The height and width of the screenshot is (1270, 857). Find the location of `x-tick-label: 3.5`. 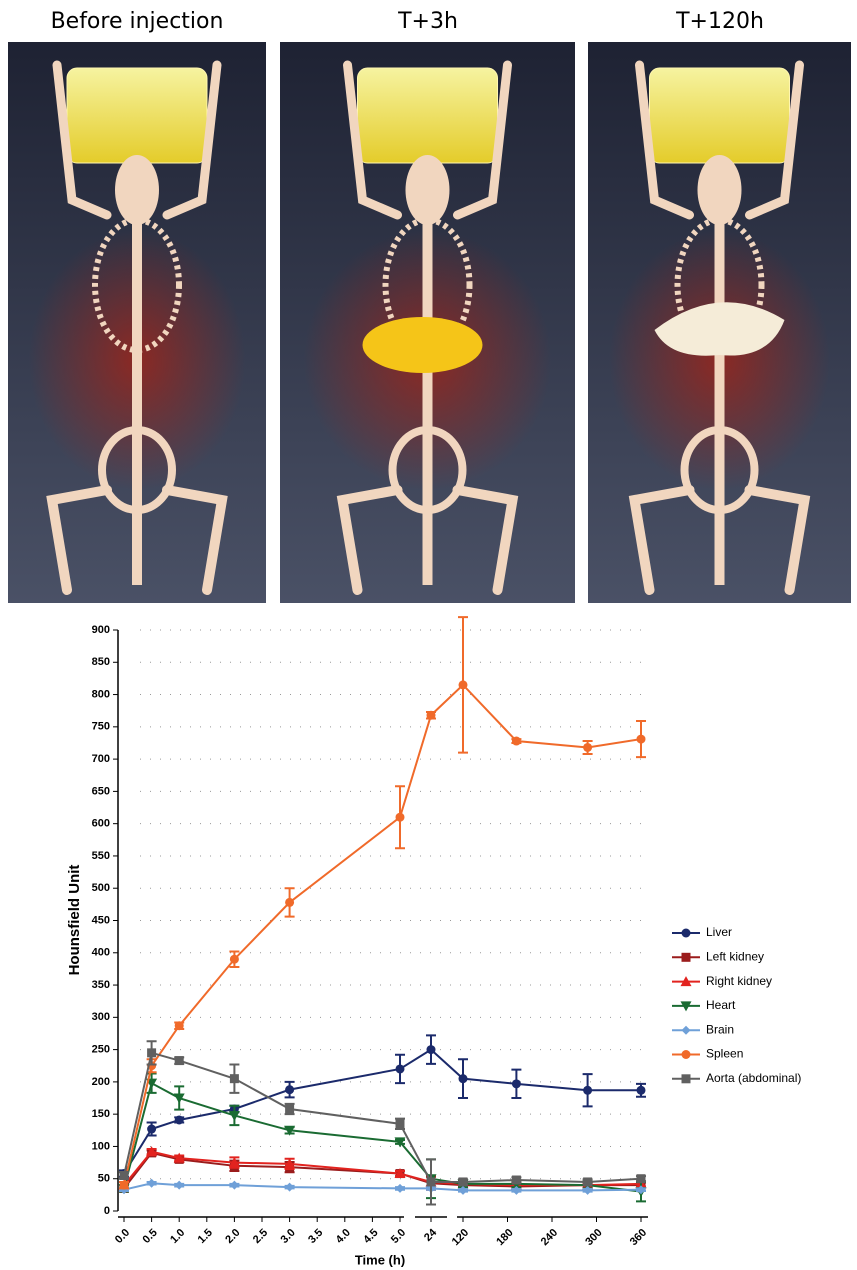

x-tick-label: 3.5 is located at coordinates (315, 1236).